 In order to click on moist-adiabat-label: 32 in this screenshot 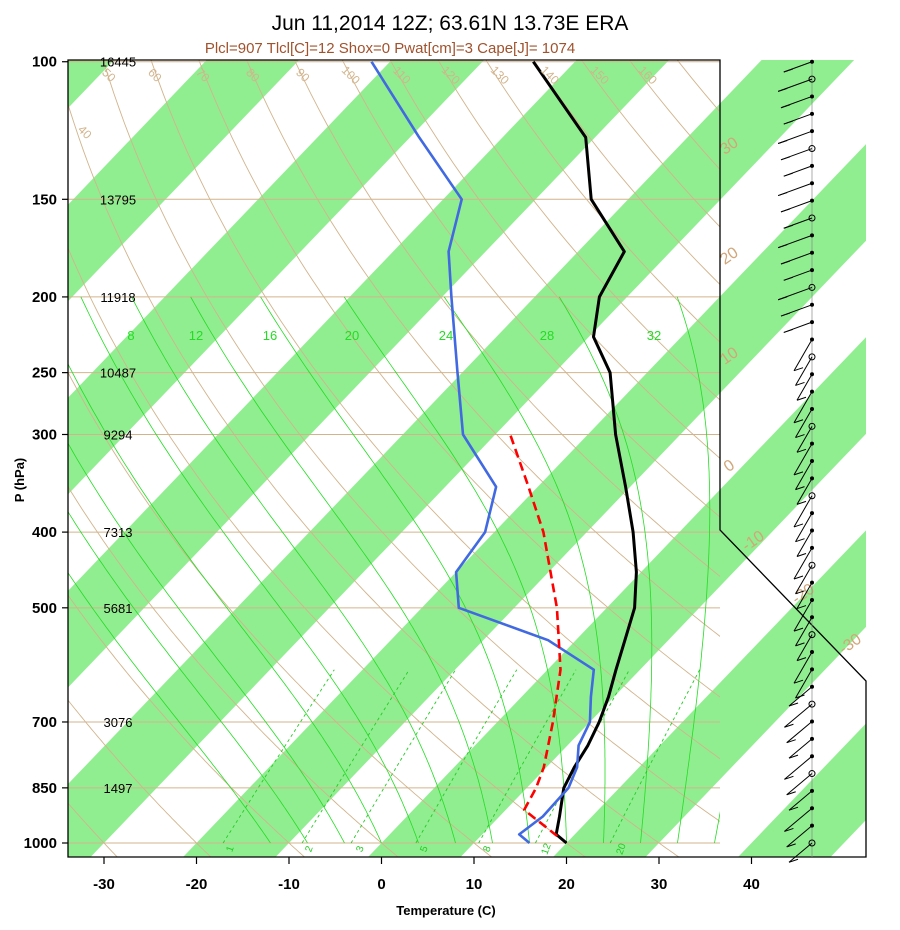, I will do `click(654, 335)`.